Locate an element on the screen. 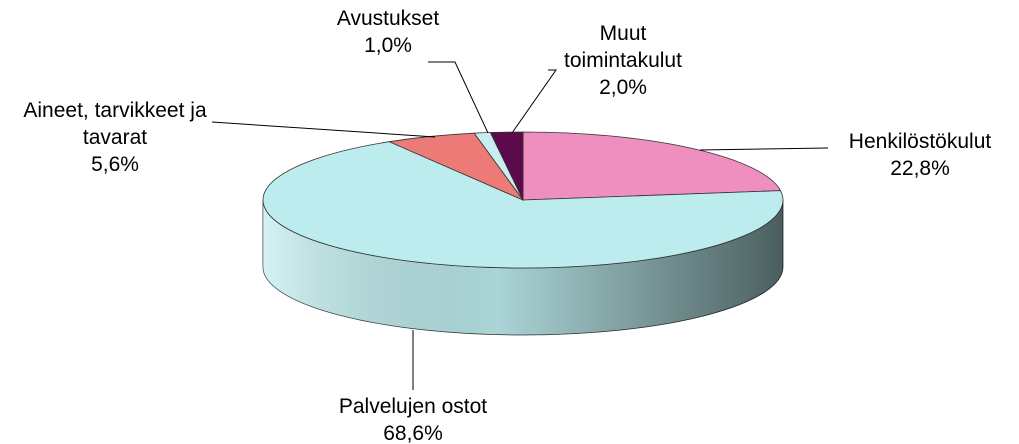  category-label: Henkilöstökulut is located at coordinates (920, 141).